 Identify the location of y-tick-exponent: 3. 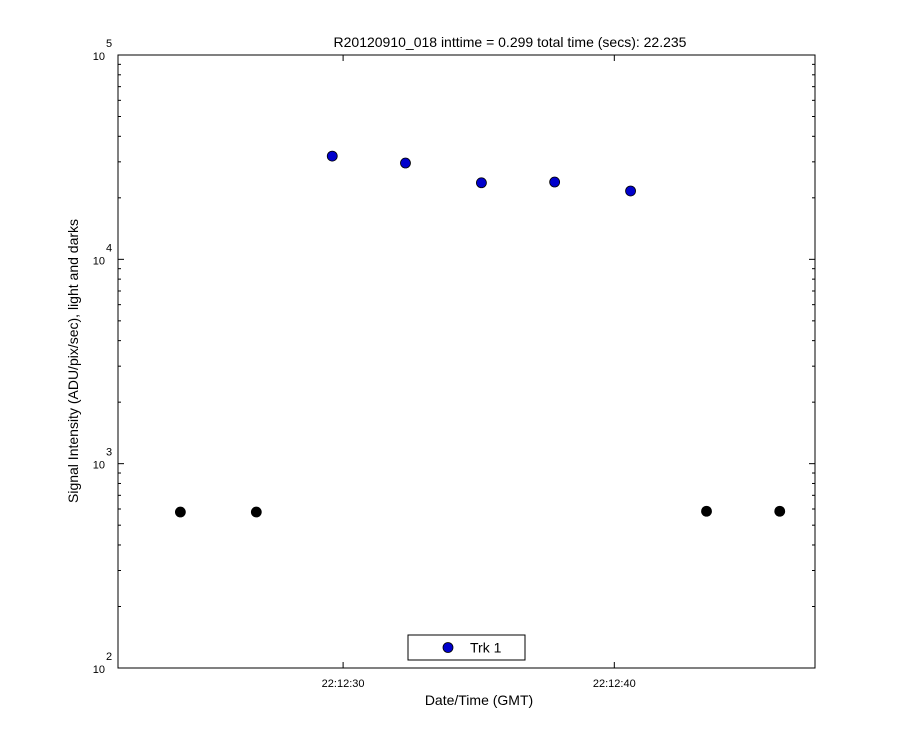
(109, 453).